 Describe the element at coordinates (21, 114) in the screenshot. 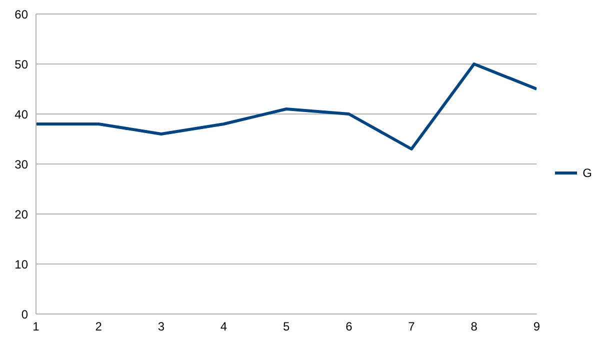

I see `y-tick-label: 40` at that location.